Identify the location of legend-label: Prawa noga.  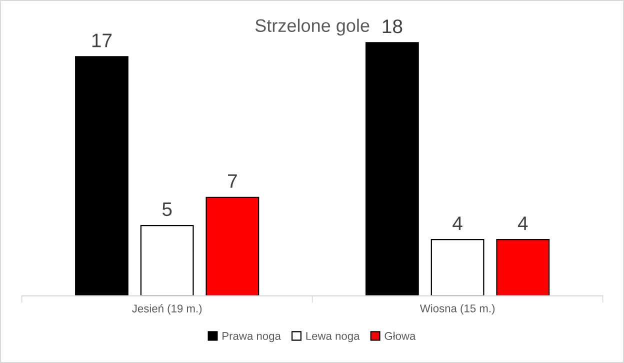
(251, 337).